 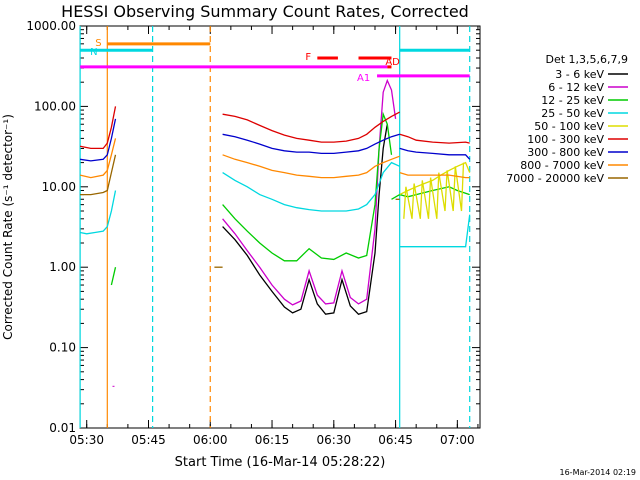 What do you see at coordinates (579, 74) in the screenshot?
I see `legend-entry-label: 3 - 6 keV` at bounding box center [579, 74].